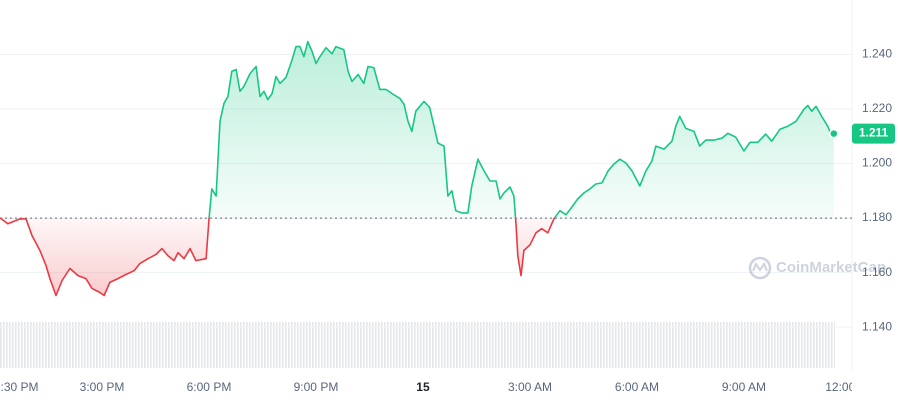 The height and width of the screenshot is (400, 898). Describe the element at coordinates (877, 272) in the screenshot. I see `y-tick-label: 1.160` at that location.